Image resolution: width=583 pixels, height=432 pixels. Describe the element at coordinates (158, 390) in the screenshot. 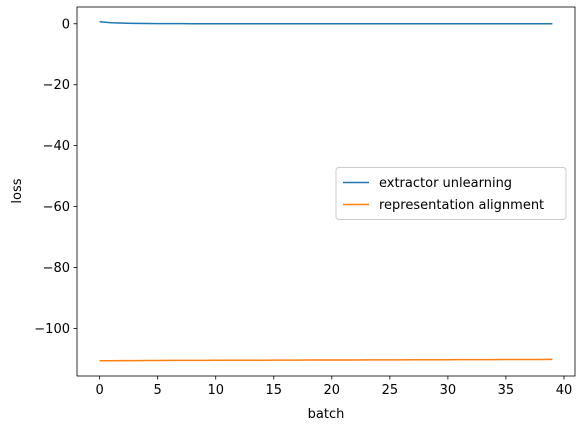

I see `x-tick-label: 5` at that location.